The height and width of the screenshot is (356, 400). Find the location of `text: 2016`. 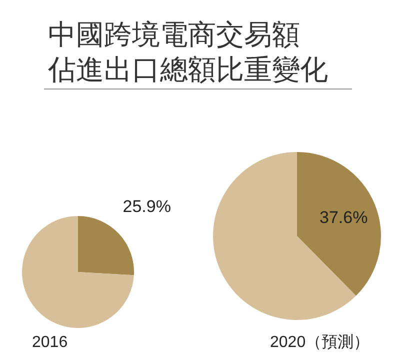

text: 2016 is located at coordinates (50, 342).